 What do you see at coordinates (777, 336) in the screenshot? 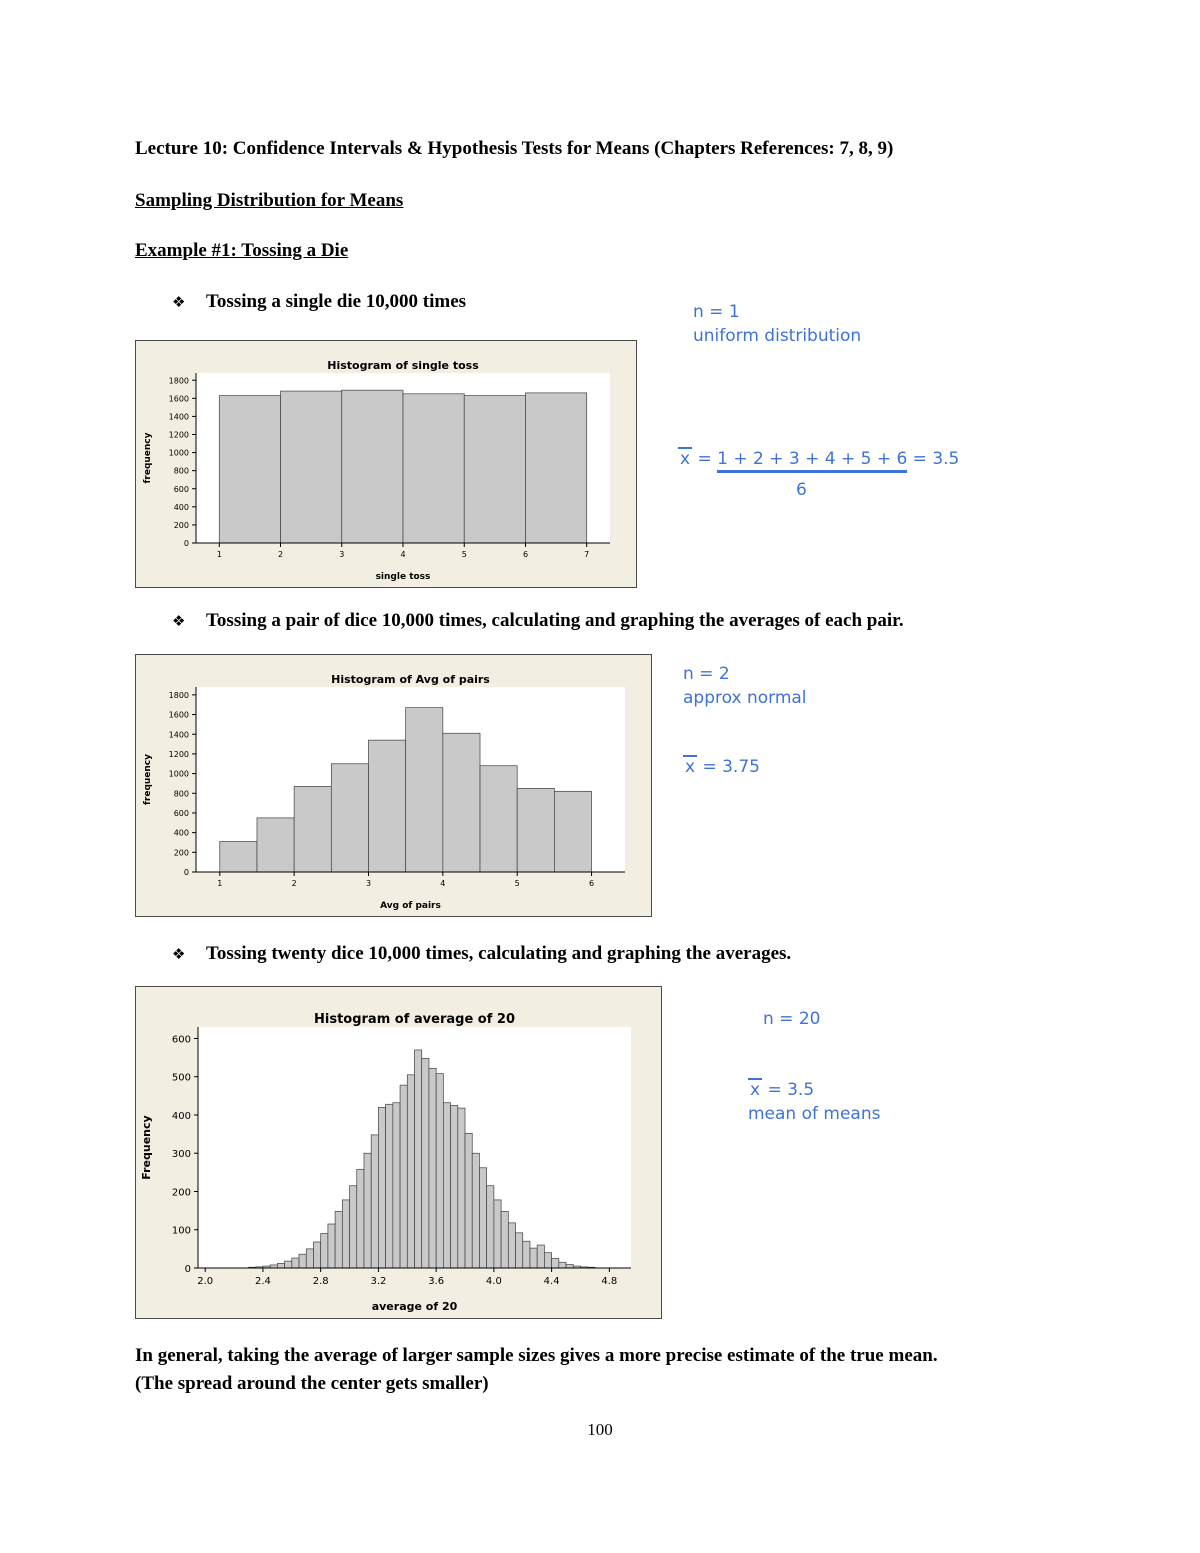
I see `annotation-n1-line2: uniform distribution` at bounding box center [777, 336].